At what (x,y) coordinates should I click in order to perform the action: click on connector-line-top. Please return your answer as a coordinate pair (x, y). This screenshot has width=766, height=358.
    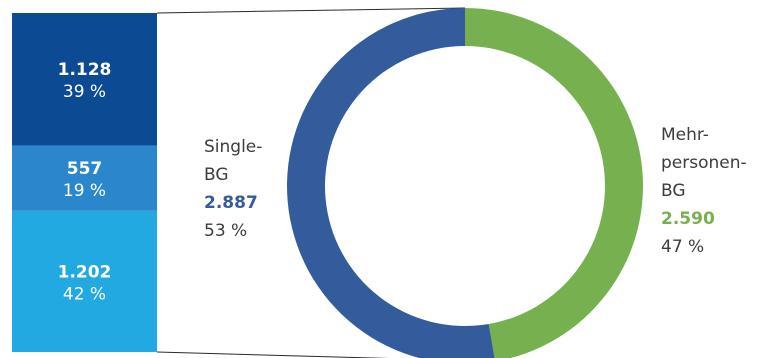
    Looking at the image, I should click on (311, 10).